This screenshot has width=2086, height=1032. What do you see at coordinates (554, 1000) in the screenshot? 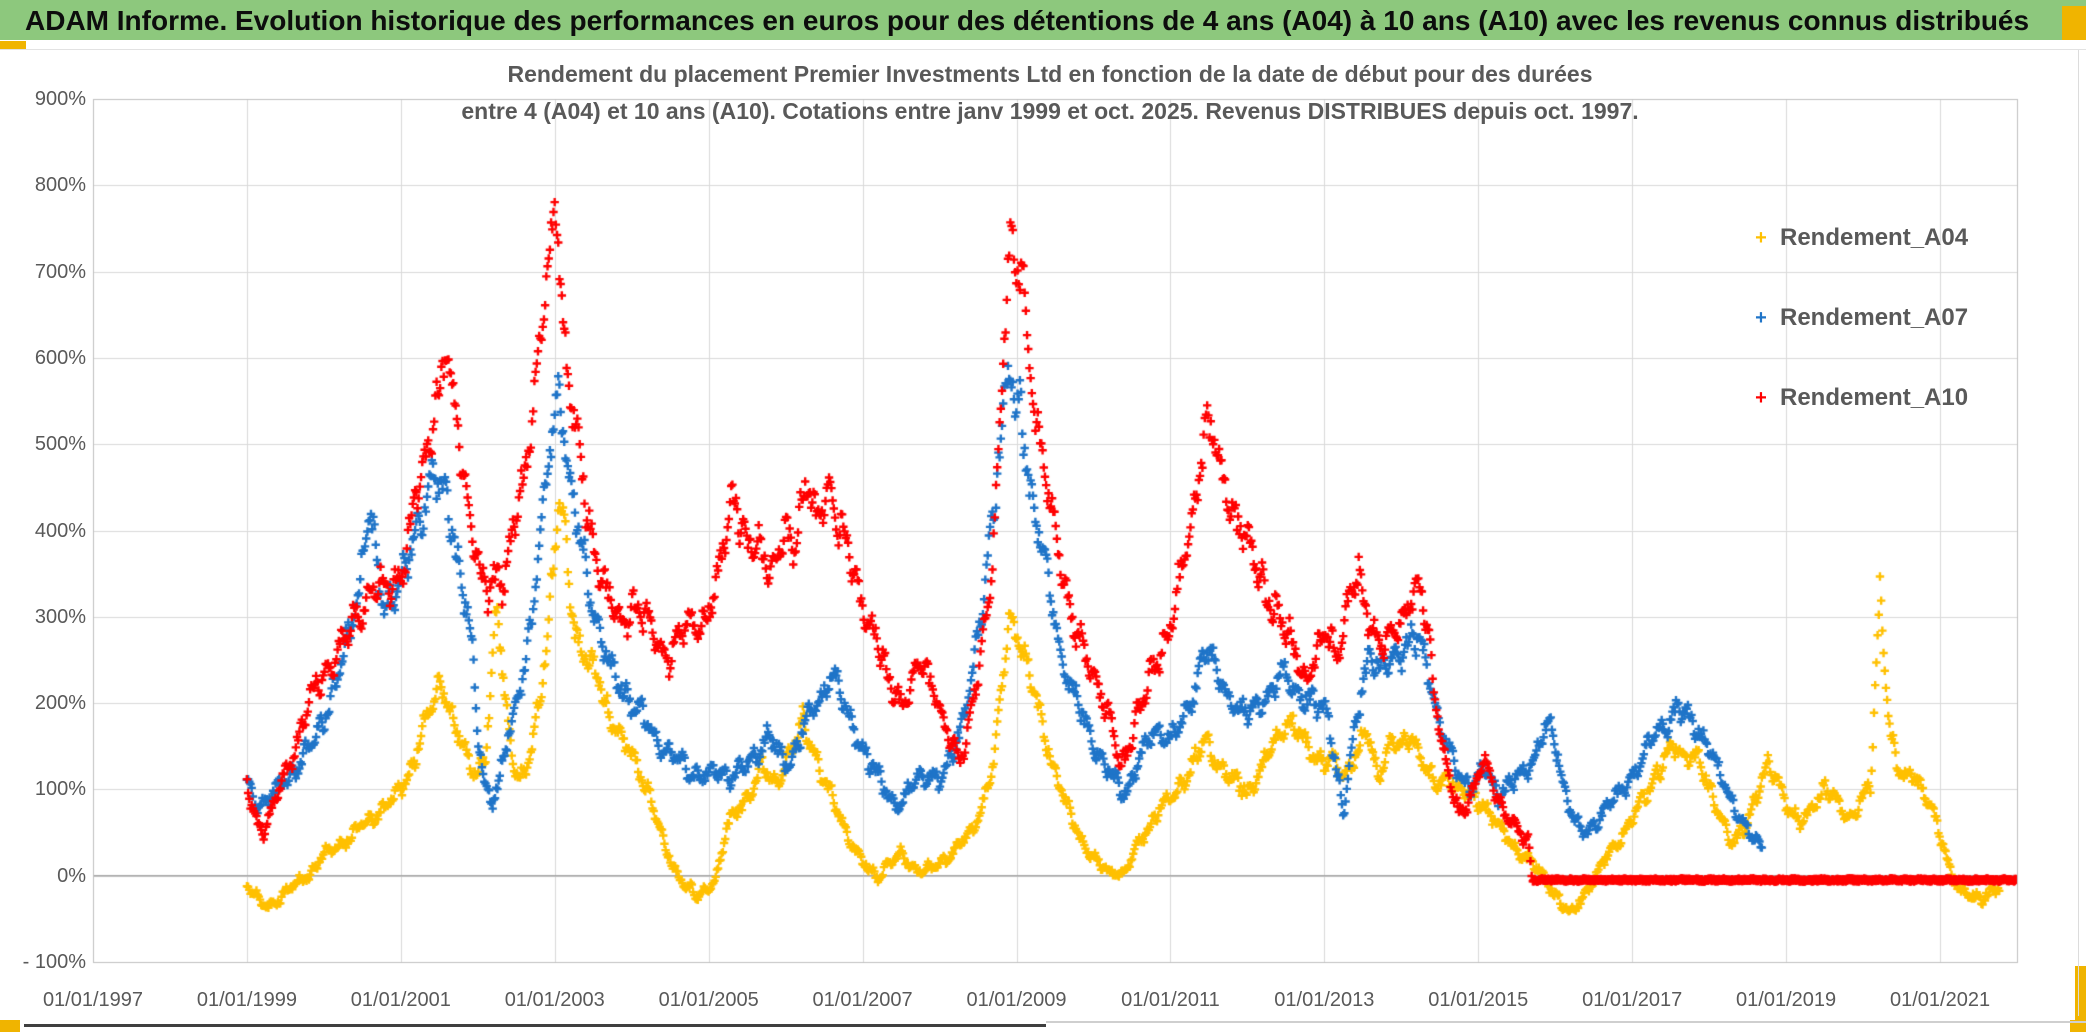
I see `x-axis-label: 01/01/2003` at bounding box center [554, 1000].